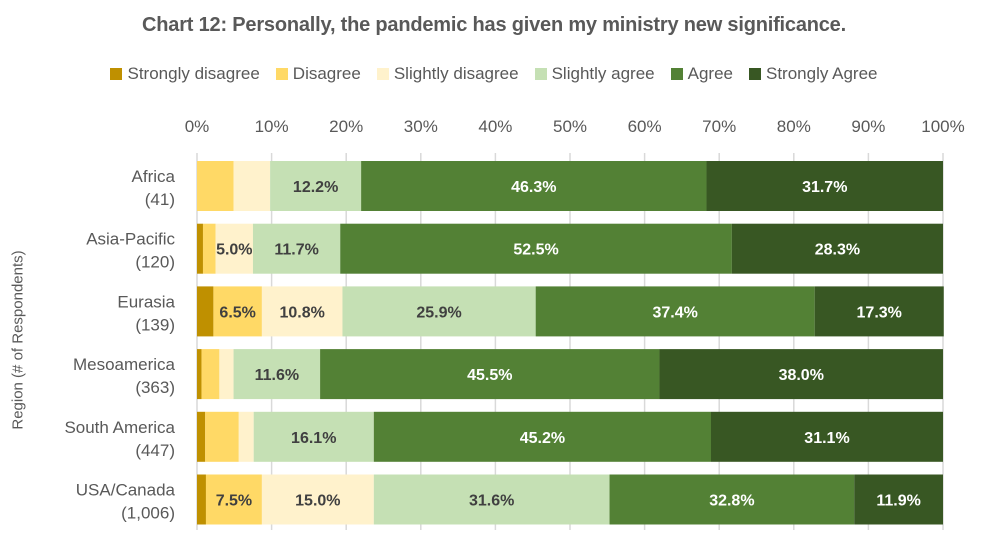  I want to click on legend-label: Strongly Agree, so click(821, 73).